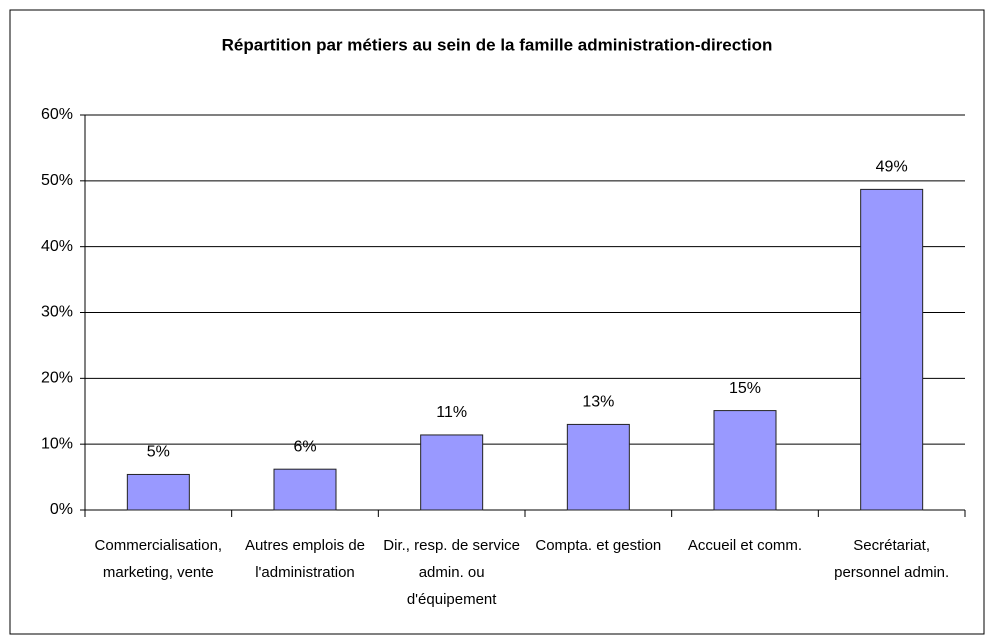 Image resolution: width=991 pixels, height=640 pixels. I want to click on value-label: 6%, so click(304, 446).